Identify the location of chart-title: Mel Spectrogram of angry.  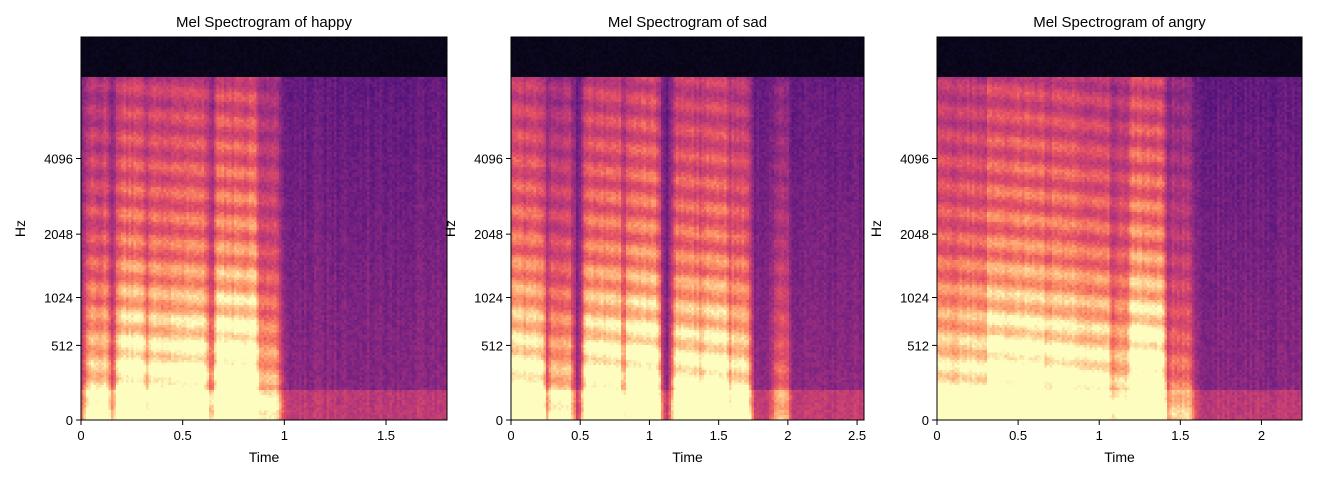
(1119, 22).